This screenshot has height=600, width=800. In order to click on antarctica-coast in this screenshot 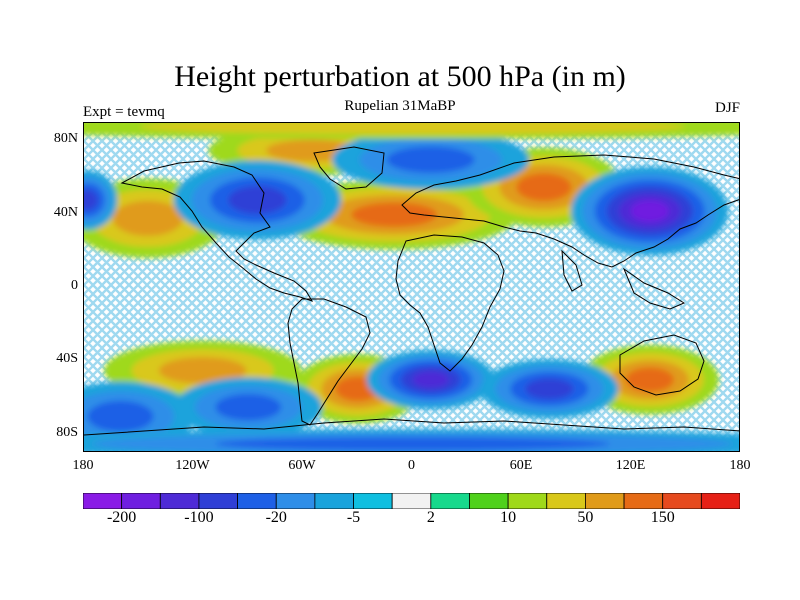, I will do `click(411, 427)`.